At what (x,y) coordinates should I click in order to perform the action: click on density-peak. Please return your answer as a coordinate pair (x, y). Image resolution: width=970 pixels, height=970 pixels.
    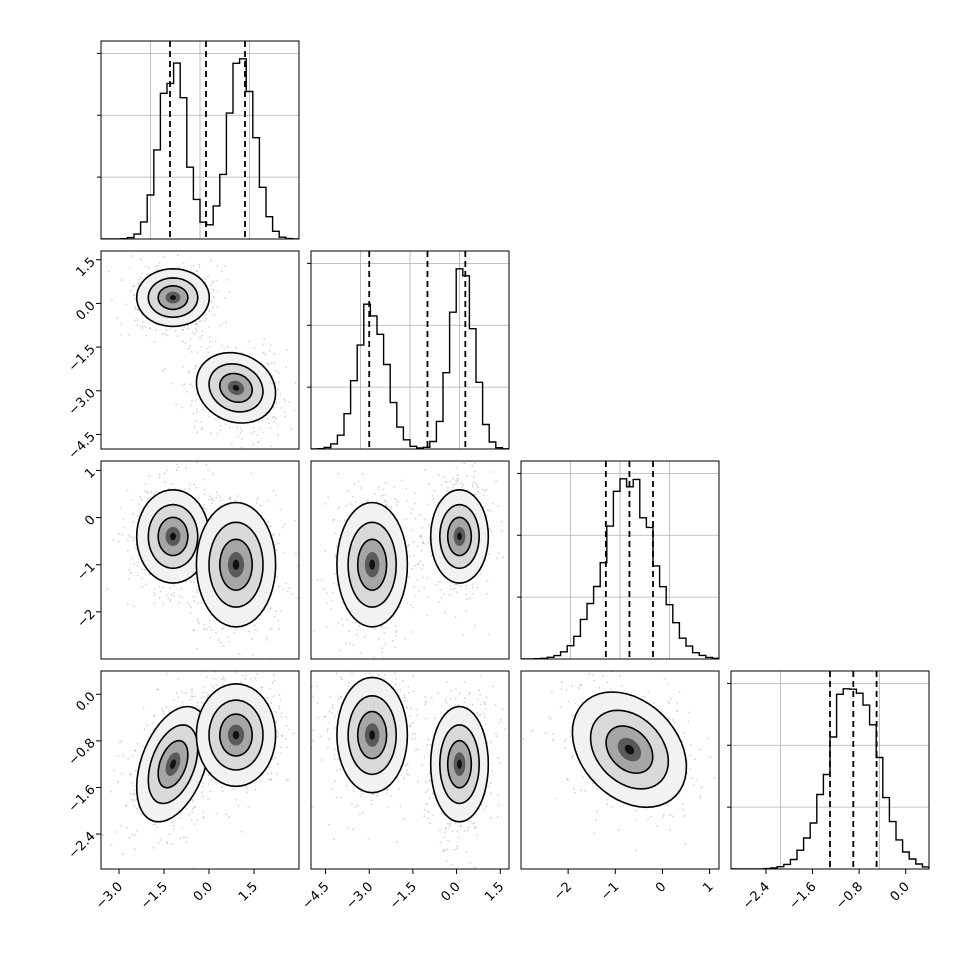
    Looking at the image, I should click on (236, 564).